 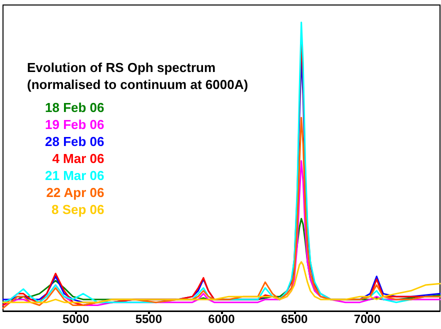 What do you see at coordinates (74, 141) in the screenshot?
I see `text: 28 Feb 06` at bounding box center [74, 141].